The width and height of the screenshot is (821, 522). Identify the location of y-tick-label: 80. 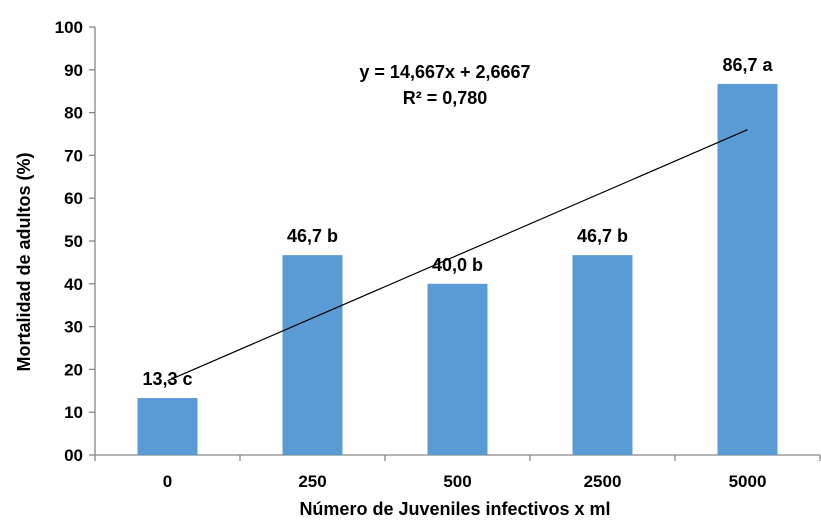
(73, 113).